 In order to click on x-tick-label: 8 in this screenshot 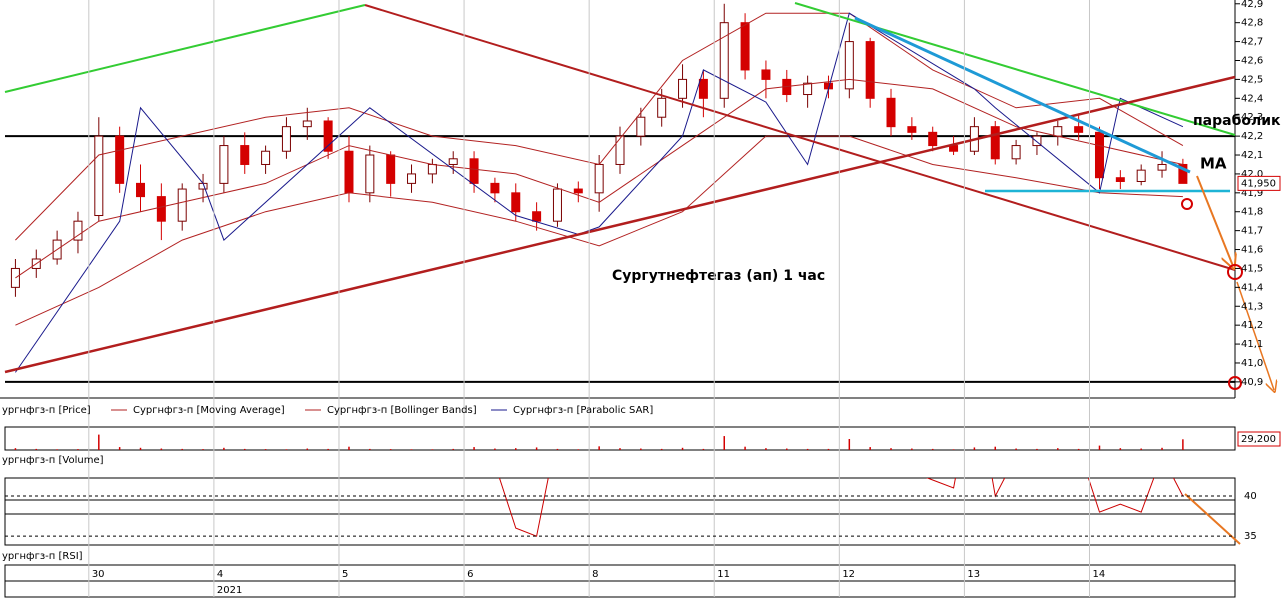, I will do `click(595, 574)`.